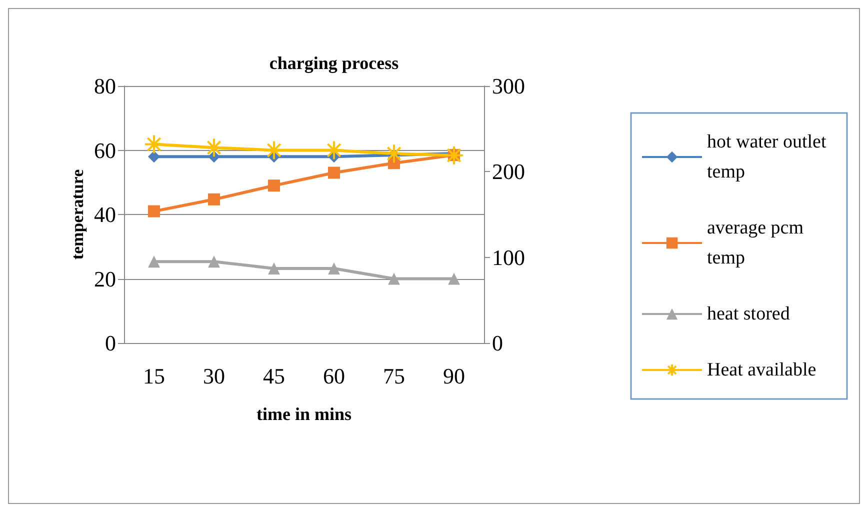  What do you see at coordinates (761, 370) in the screenshot?
I see `legend-label: Heat available` at bounding box center [761, 370].